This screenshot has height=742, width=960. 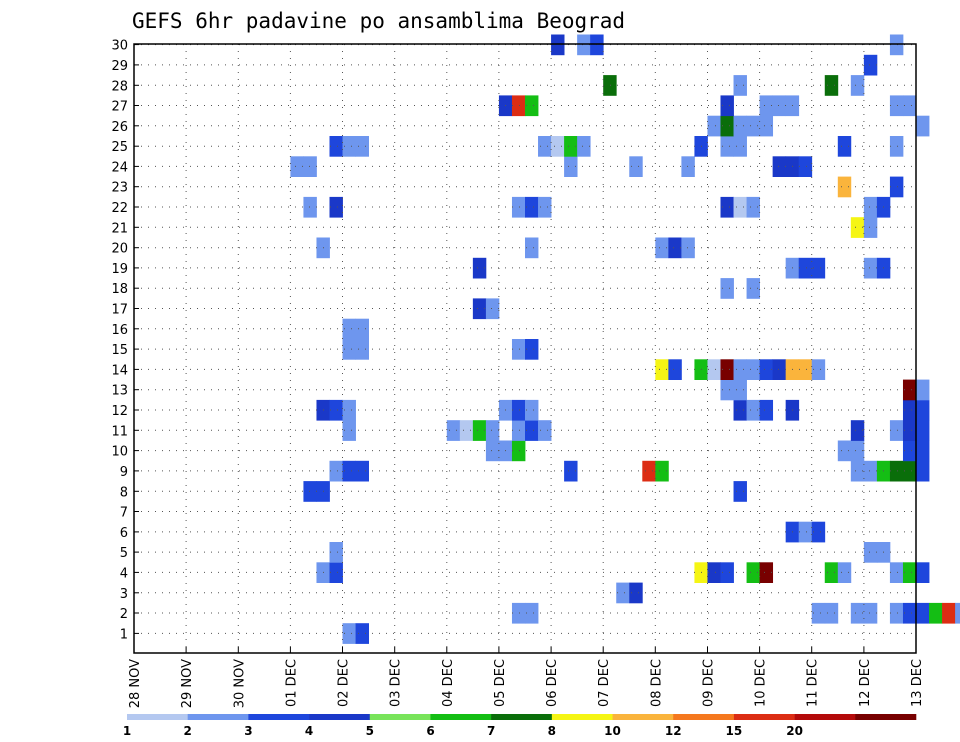 What do you see at coordinates (119, 310) in the screenshot?
I see `y-tick-label: 17` at bounding box center [119, 310].